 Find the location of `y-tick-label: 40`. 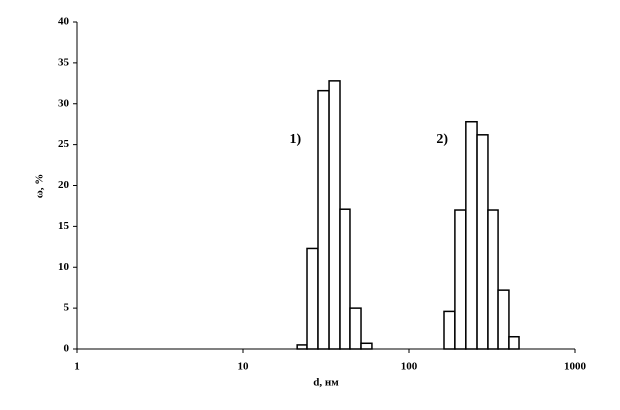

y-tick-label: 40 is located at coordinates (64, 22).